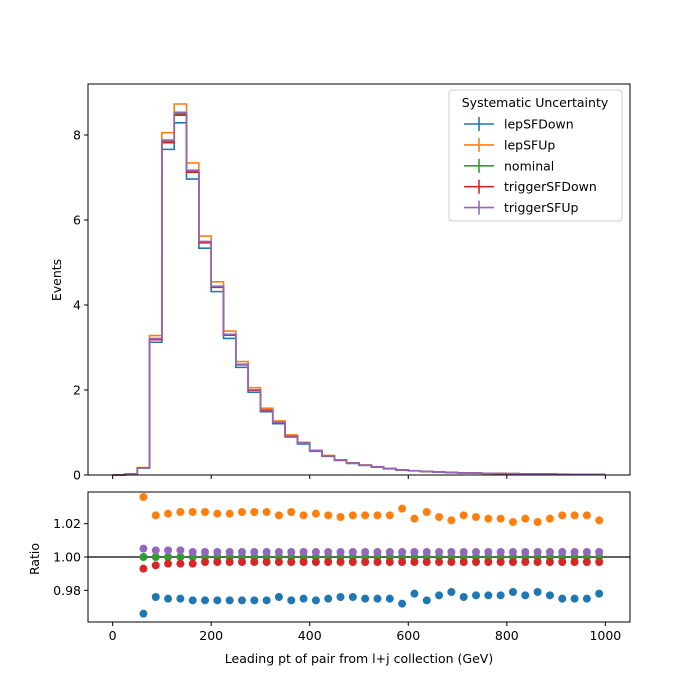 The image size is (700, 700). Describe the element at coordinates (77, 220) in the screenshot. I see `main-y-tick-label: 6` at that location.